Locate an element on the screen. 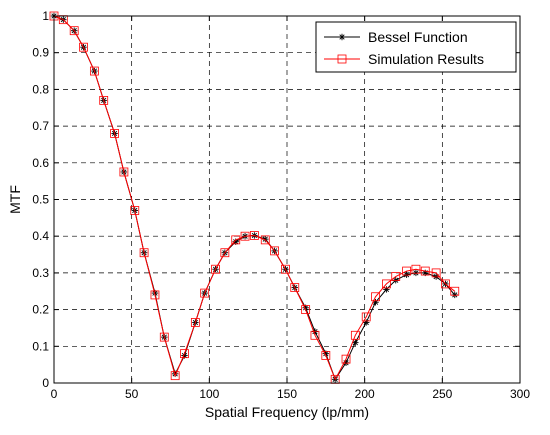  y-tick-label: 0.9 is located at coordinates (40, 53).